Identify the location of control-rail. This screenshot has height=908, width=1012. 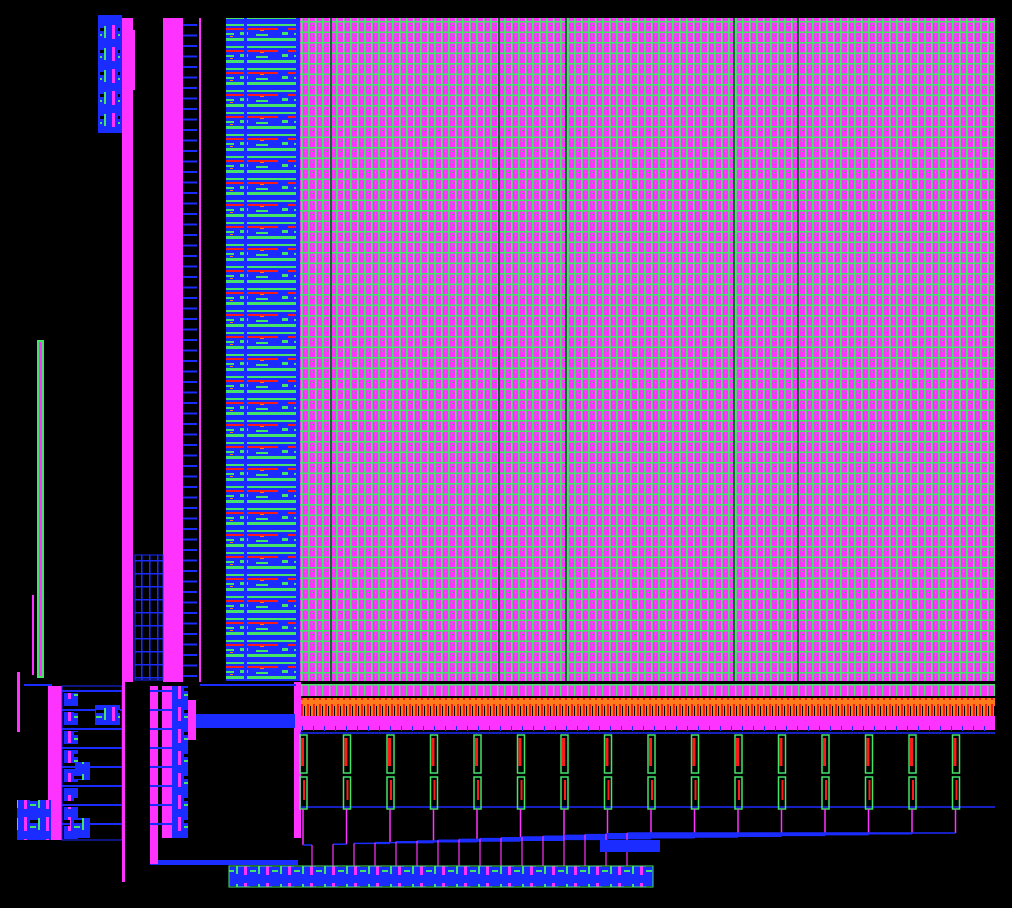
(55, 763).